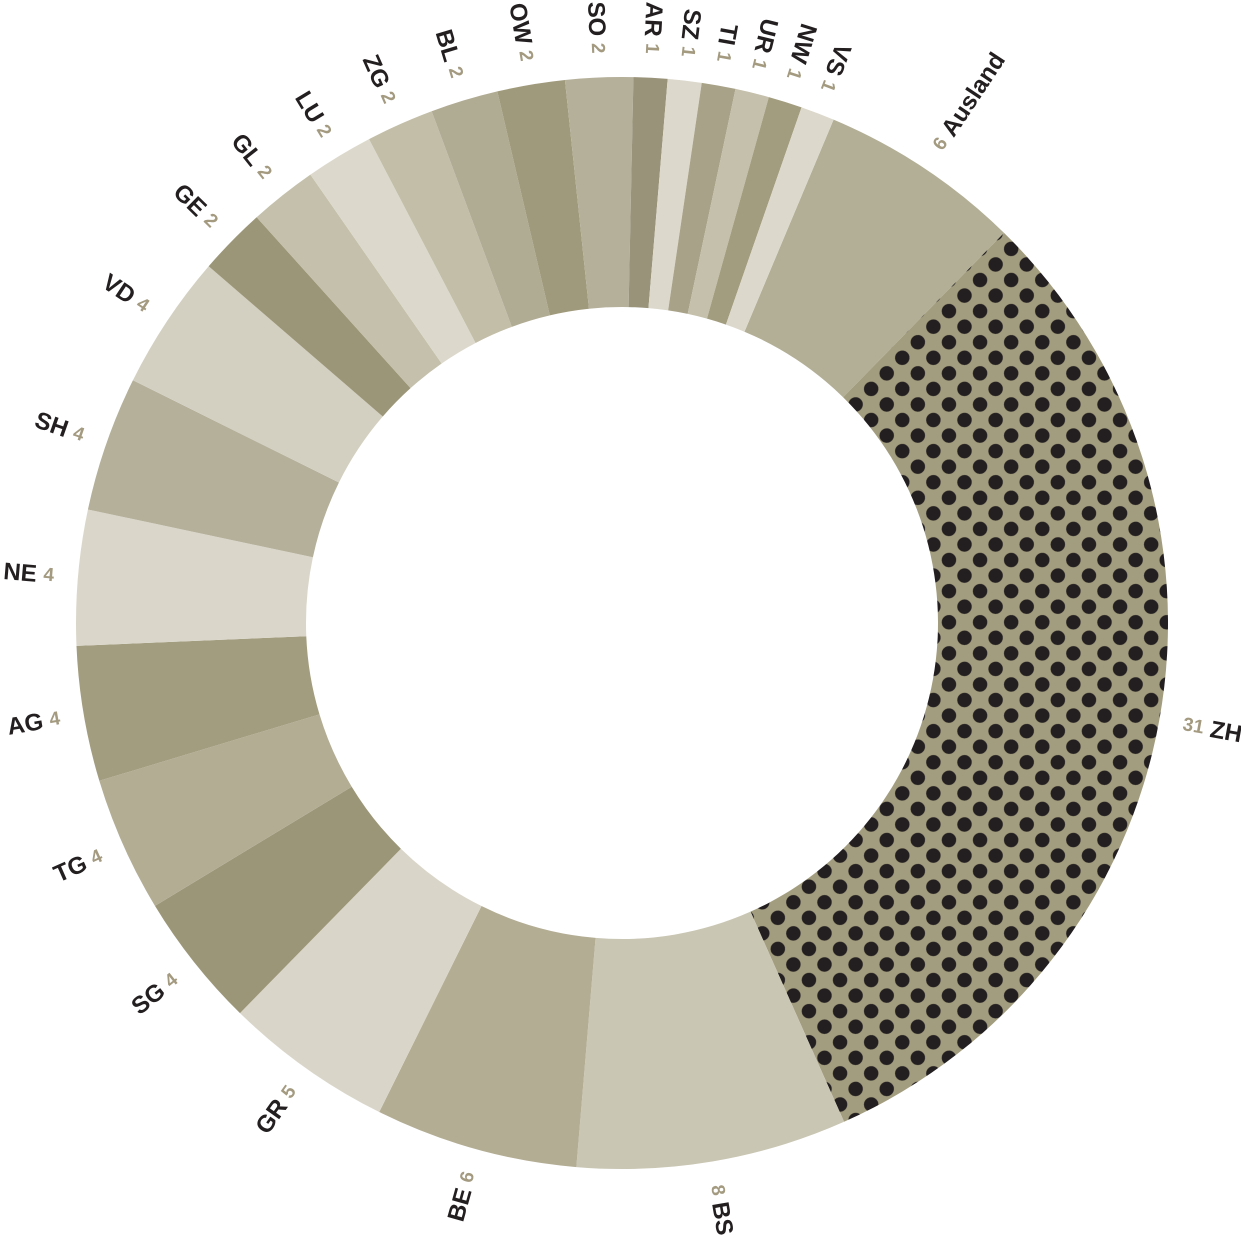  I want to click on slice-name-label: NE, so click(19, 573).